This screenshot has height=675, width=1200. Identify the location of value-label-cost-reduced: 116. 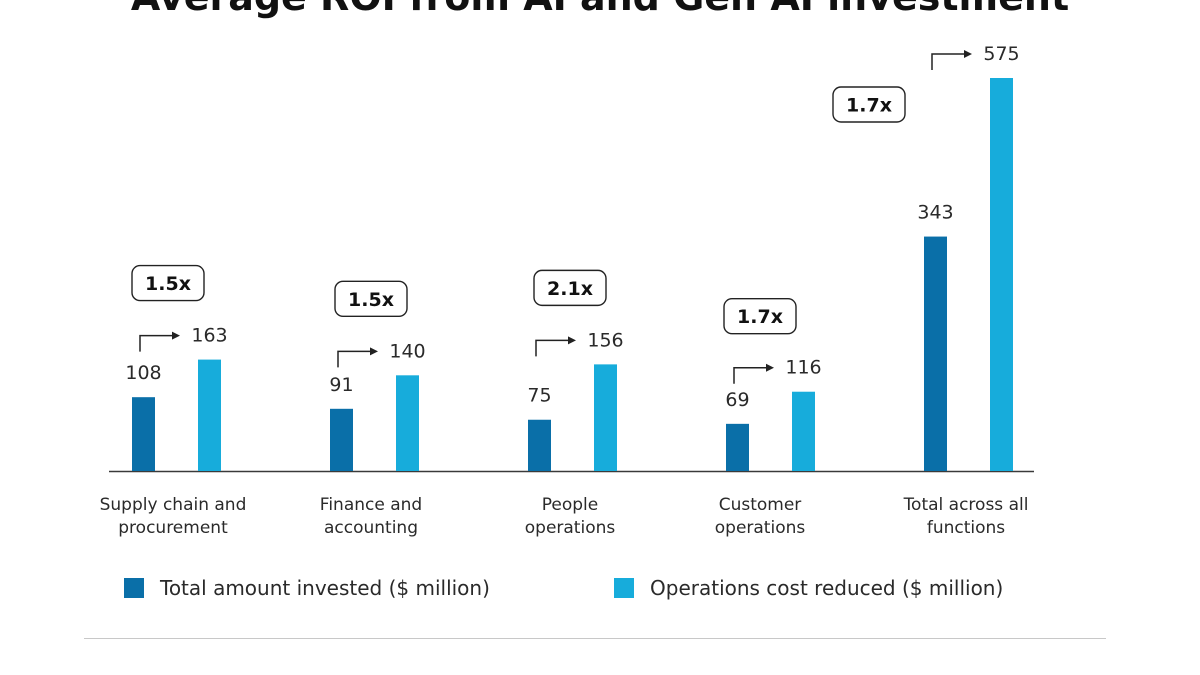
(803, 368).